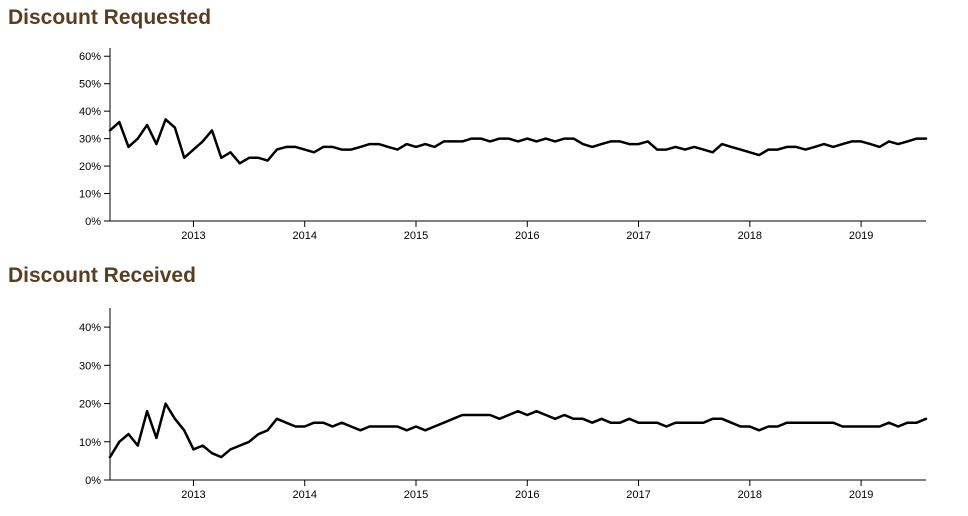 The height and width of the screenshot is (516, 968). Describe the element at coordinates (90, 57) in the screenshot. I see `y-tick-label: 60%` at that location.